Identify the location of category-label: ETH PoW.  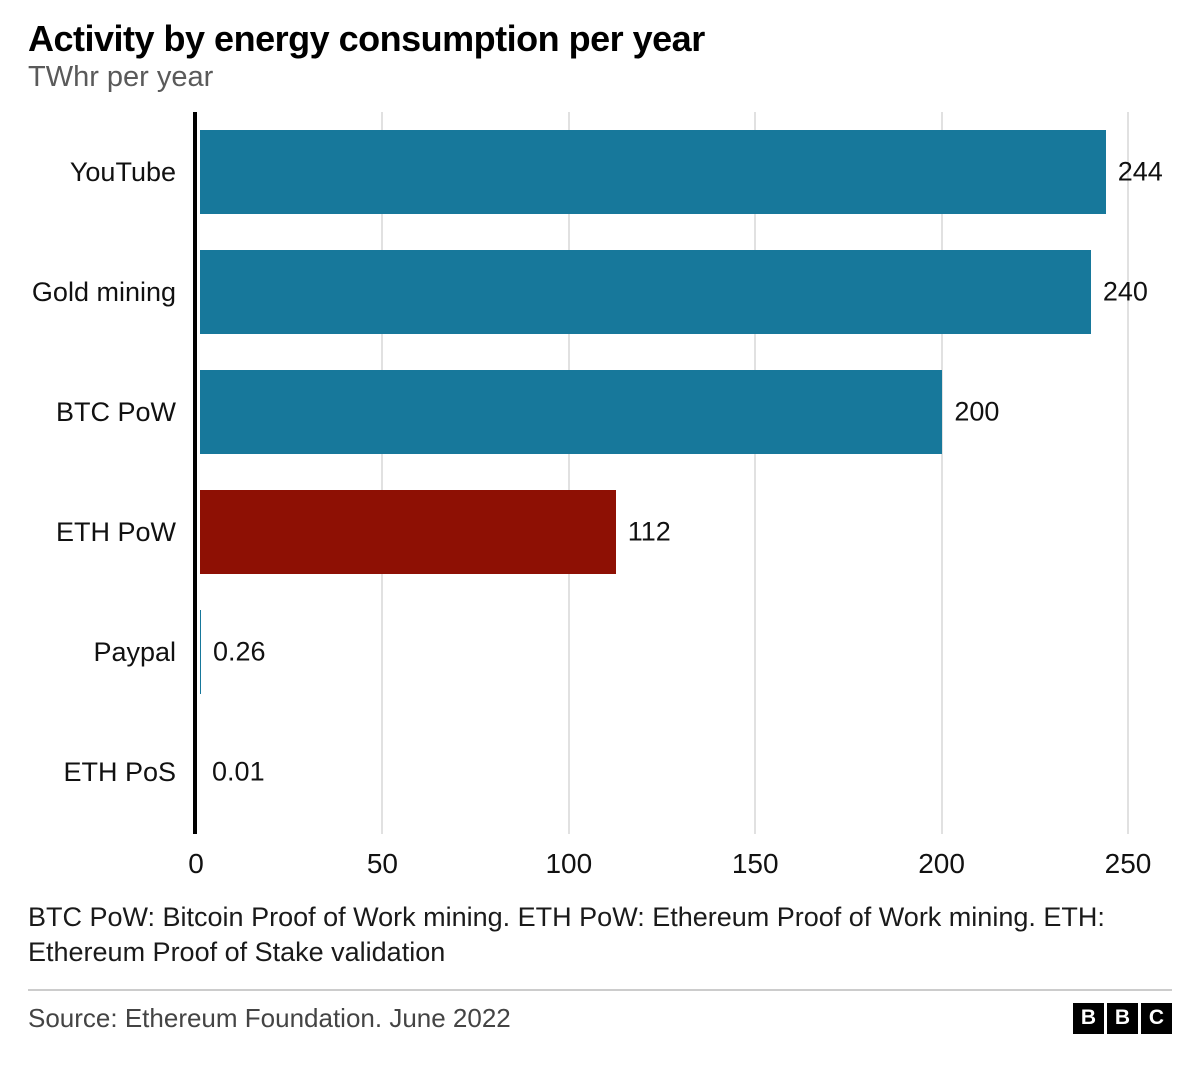
(115, 531).